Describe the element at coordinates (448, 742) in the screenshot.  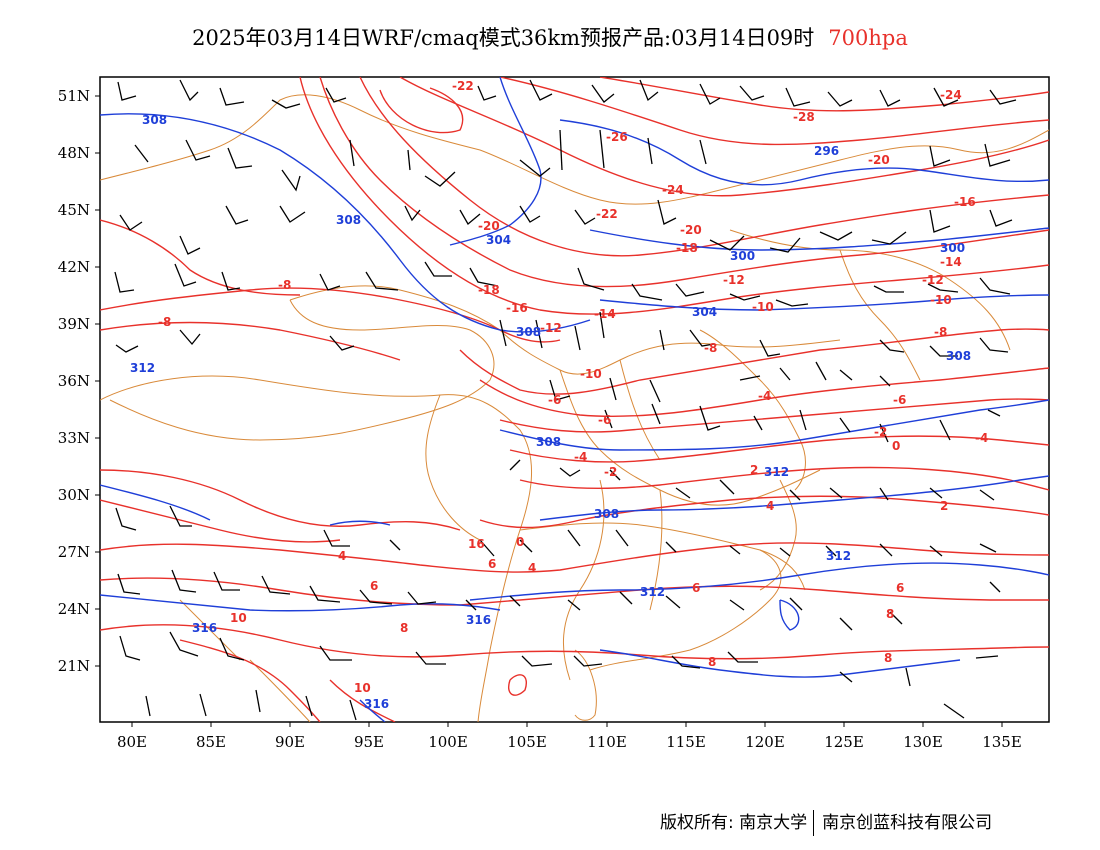
I see `lon-label: 100E` at that location.